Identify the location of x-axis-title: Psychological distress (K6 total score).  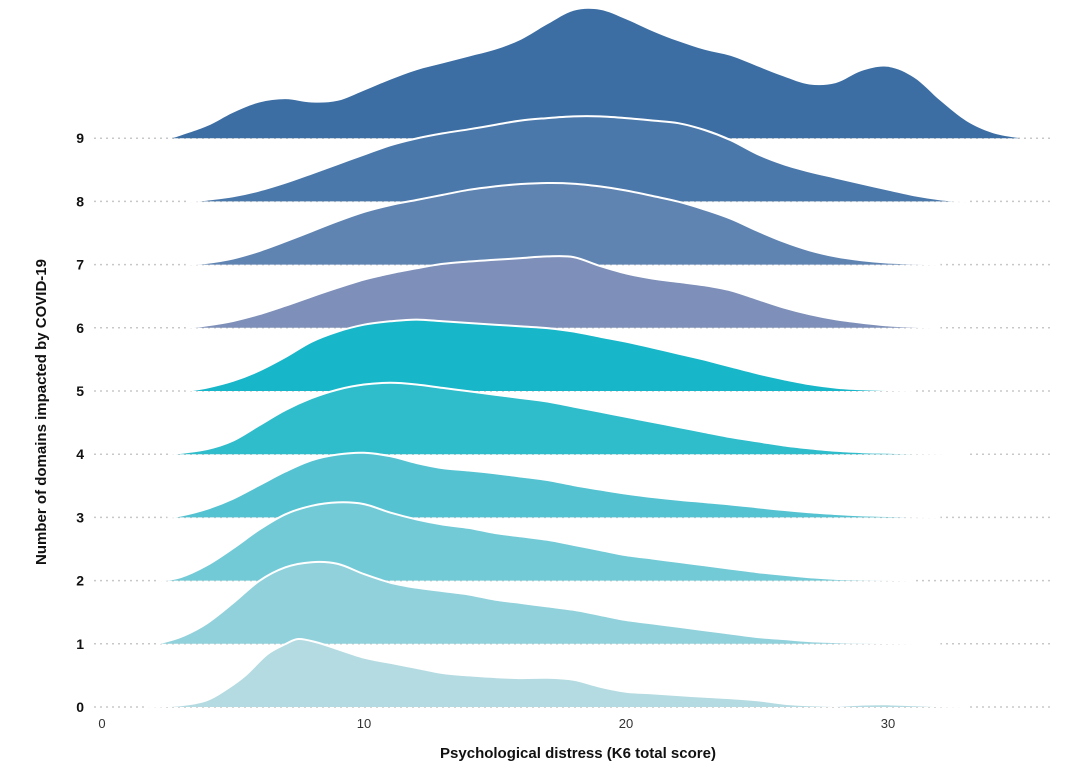
(578, 753).